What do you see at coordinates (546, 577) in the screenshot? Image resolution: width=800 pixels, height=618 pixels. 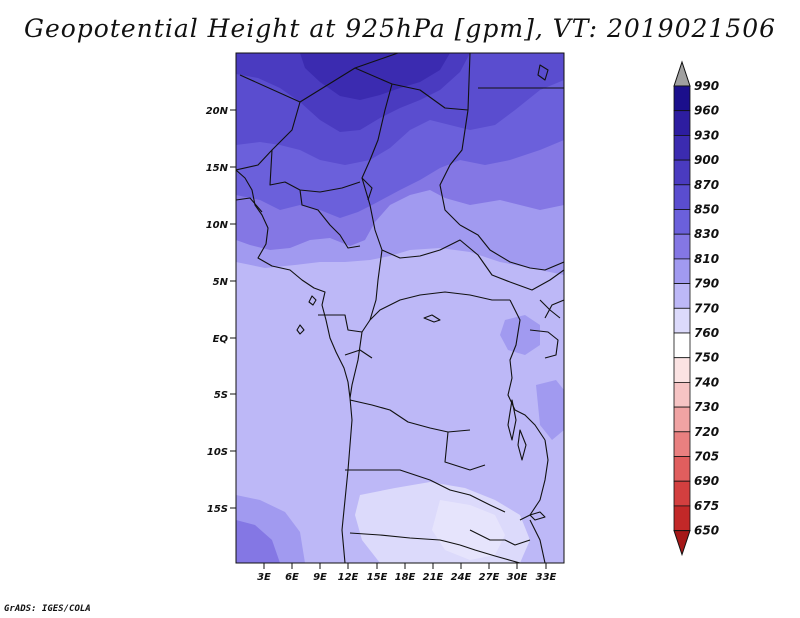 I see `lon-label-33e: 33E` at bounding box center [546, 577].